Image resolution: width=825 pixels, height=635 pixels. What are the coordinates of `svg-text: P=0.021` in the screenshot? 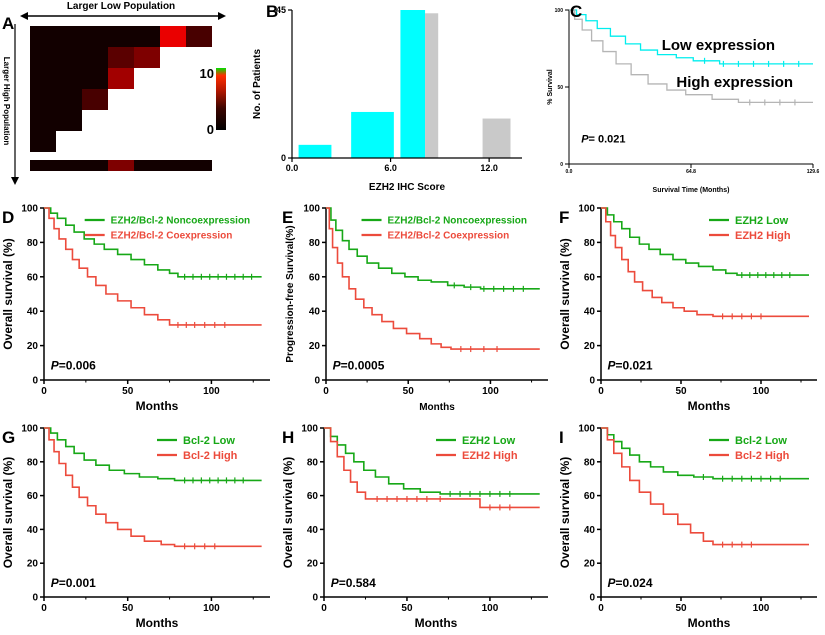 It's located at (629, 366).